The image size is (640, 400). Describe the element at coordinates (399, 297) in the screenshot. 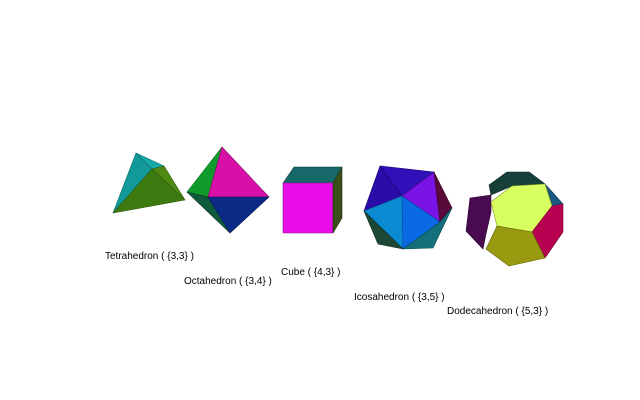

I see `icosahedron-label: Icosahedron ( {3,5} )` at that location.